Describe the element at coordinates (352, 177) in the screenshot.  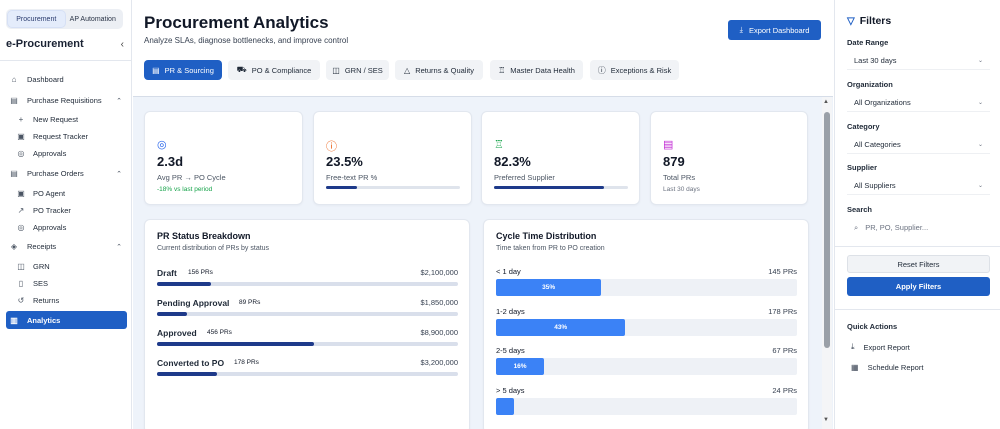
I see `kpi-label: Free-text PR %` at that location.